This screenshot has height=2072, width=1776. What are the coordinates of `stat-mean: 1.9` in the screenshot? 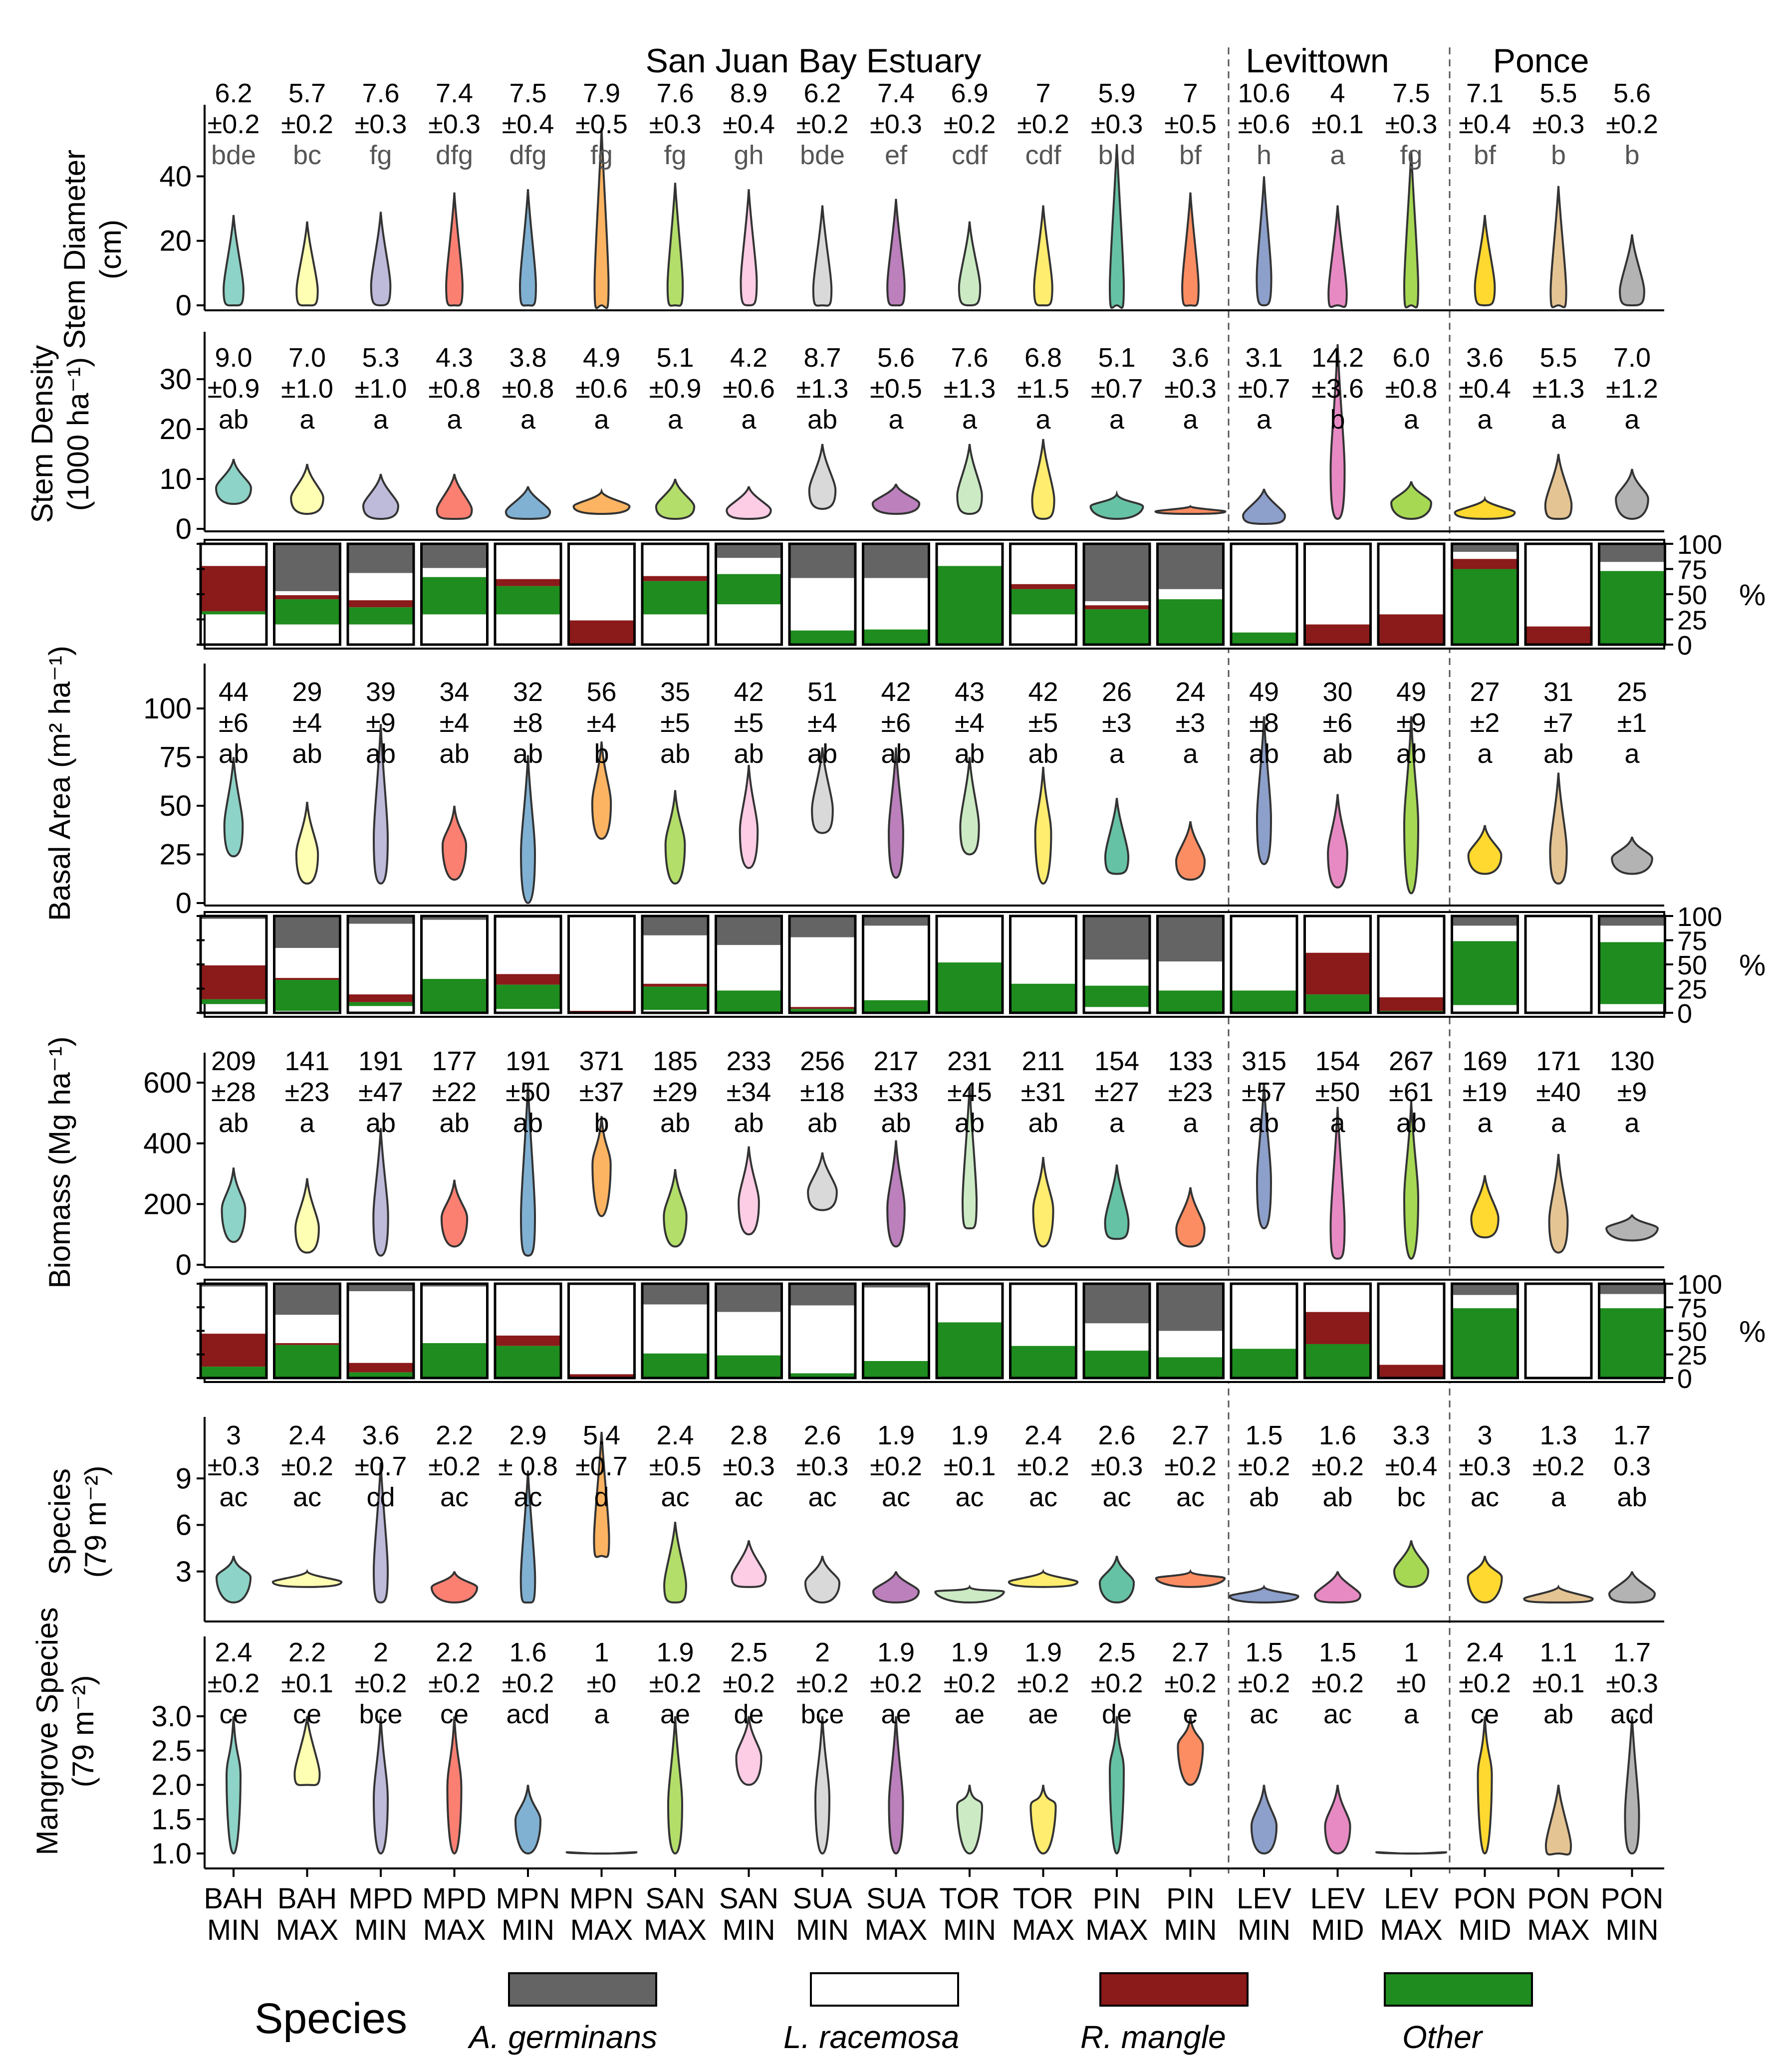 It's located at (896, 1435).